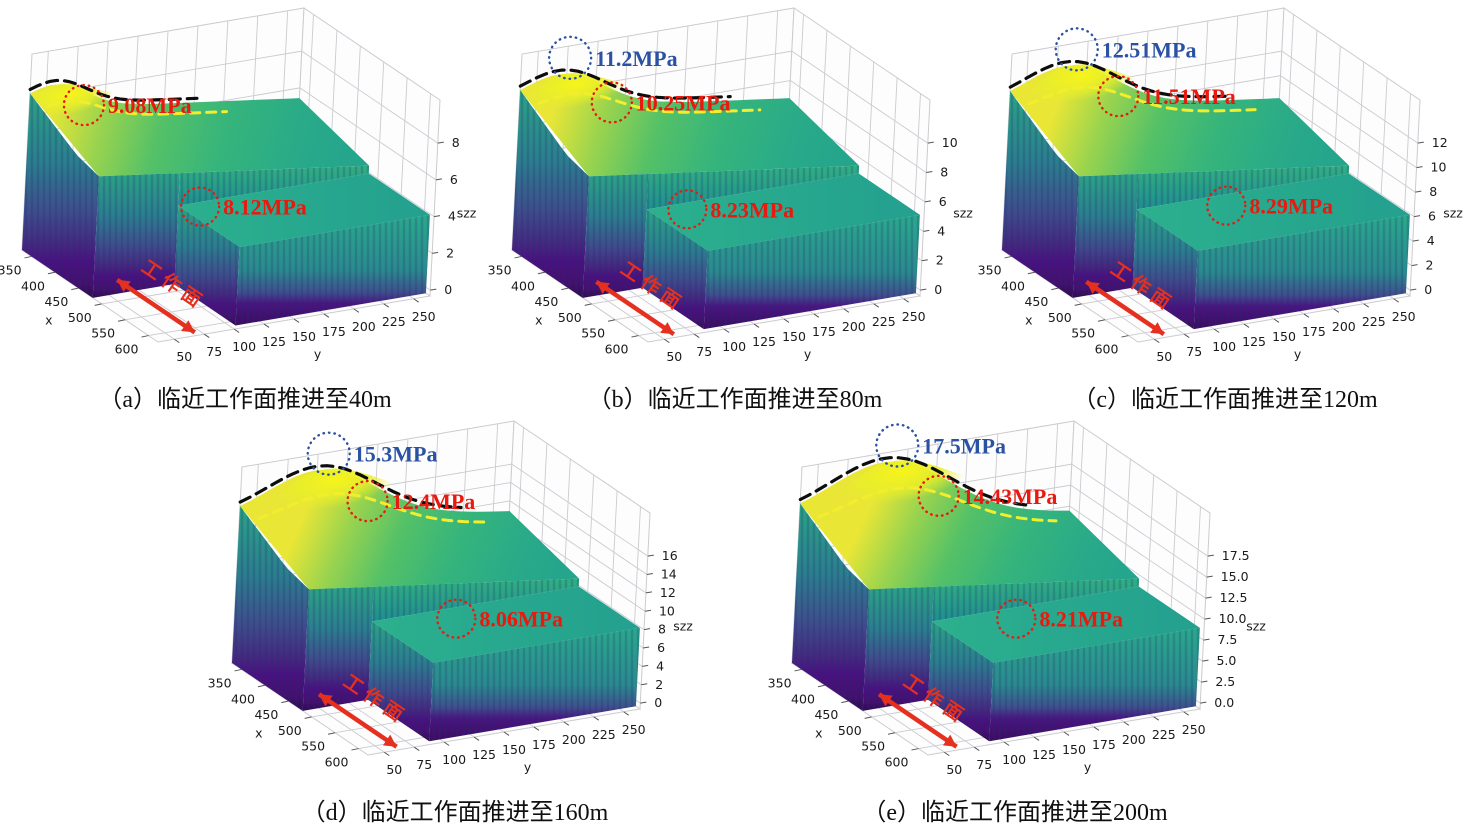 This screenshot has width=1470, height=834. I want to click on annotation-step: 8.23MPa, so click(730, 209).